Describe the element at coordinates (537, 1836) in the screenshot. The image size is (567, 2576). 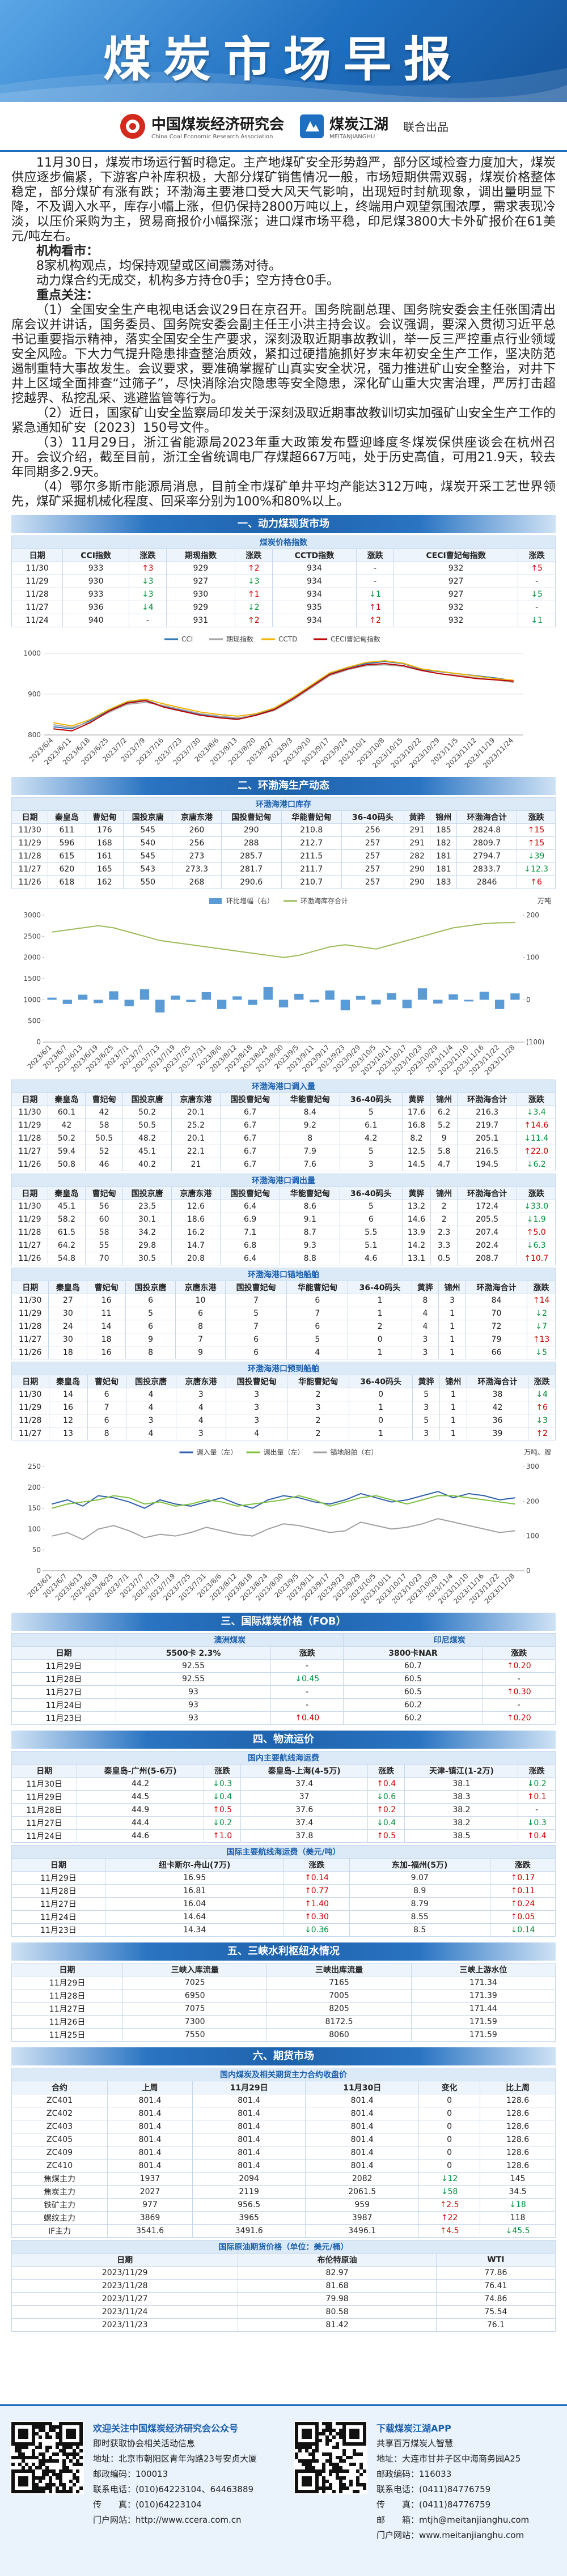
I see `table-cell: ↑0.4` at that location.